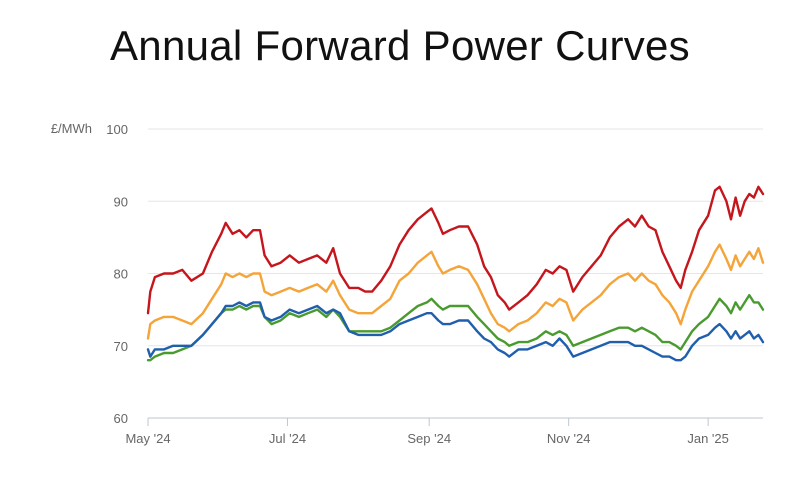 This screenshot has width=800, height=500. Describe the element at coordinates (121, 201) in the screenshot. I see `y-tick-label: 90` at that location.